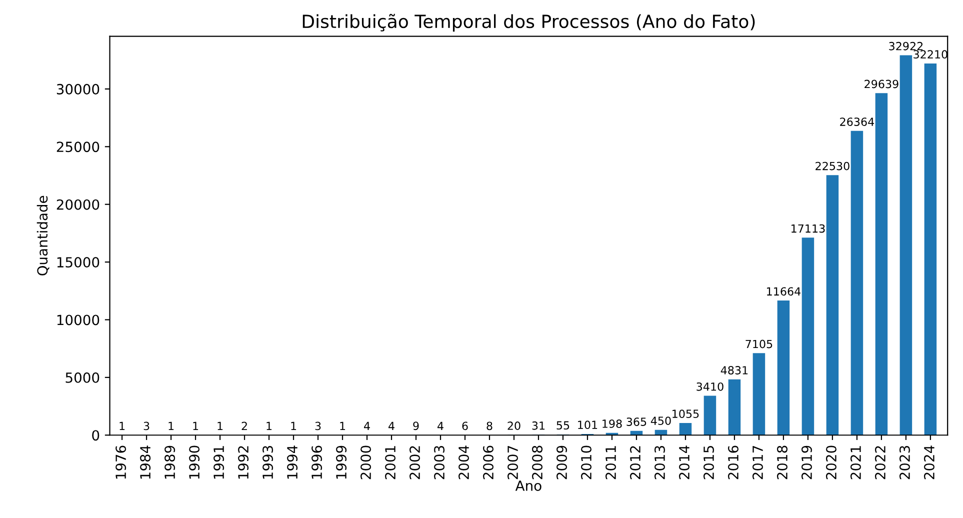 The width and height of the screenshot is (963, 518). I want to click on x-tick-label: 2014, so click(684, 463).